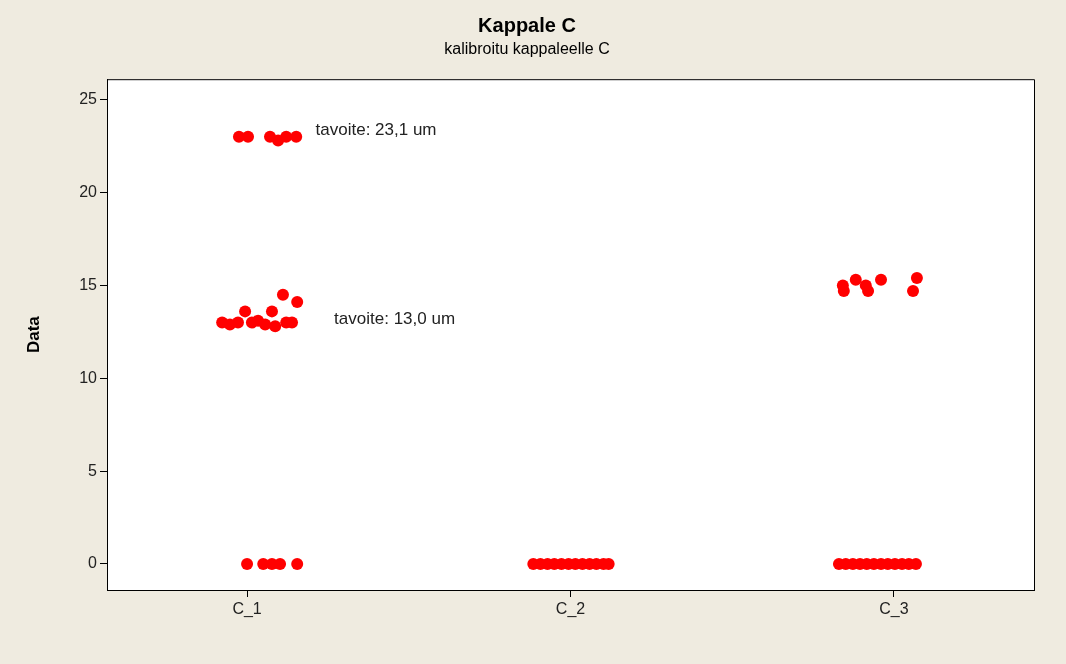  Describe the element at coordinates (247, 609) in the screenshot. I see `x-tick-label: C_1` at that location.